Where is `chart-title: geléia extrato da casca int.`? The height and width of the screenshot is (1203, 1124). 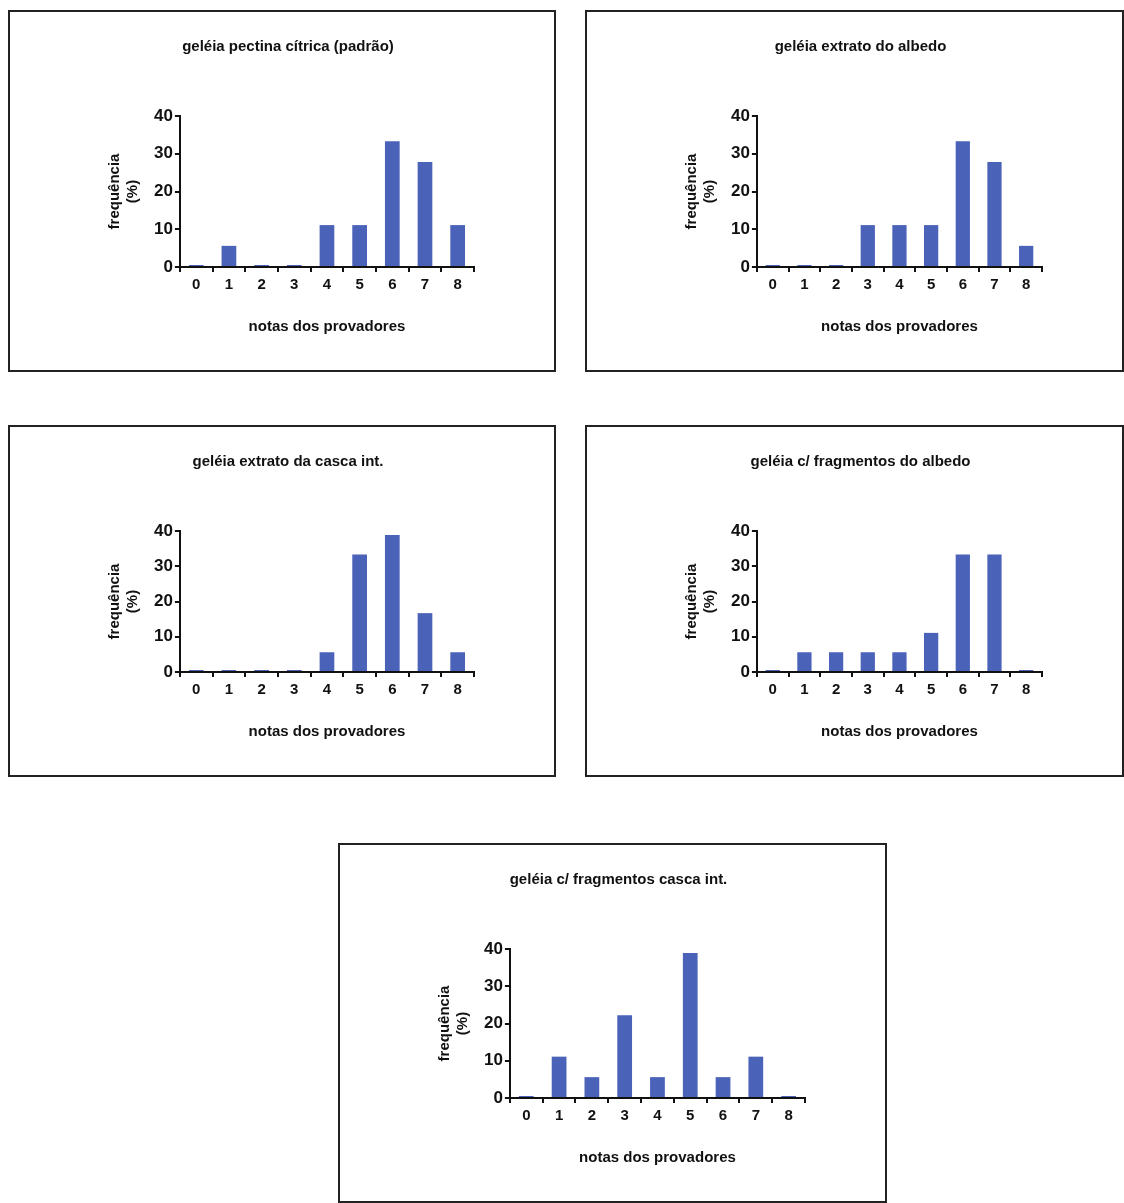 chart-title: geléia extrato da casca int. is located at coordinates (288, 461).